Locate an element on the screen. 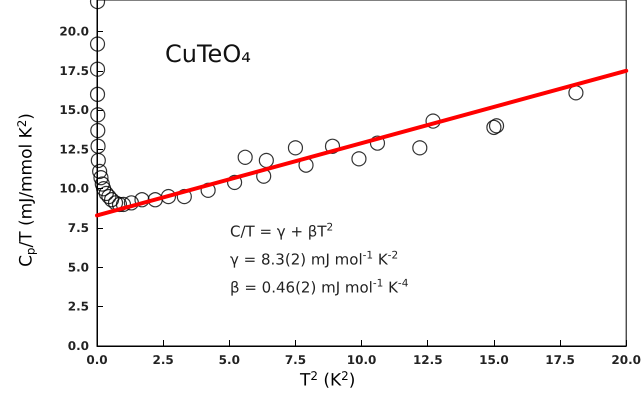 Image resolution: width=644 pixels, height=411 pixels. x-tick-label: 0.0 is located at coordinates (97, 360).